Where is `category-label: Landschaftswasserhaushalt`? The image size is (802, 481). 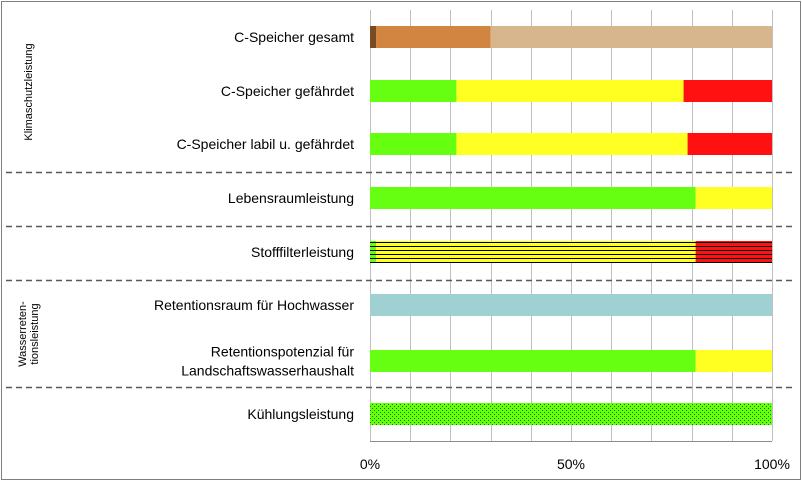
category-label: Landschaftswasserhaushalt is located at coordinates (267, 371).